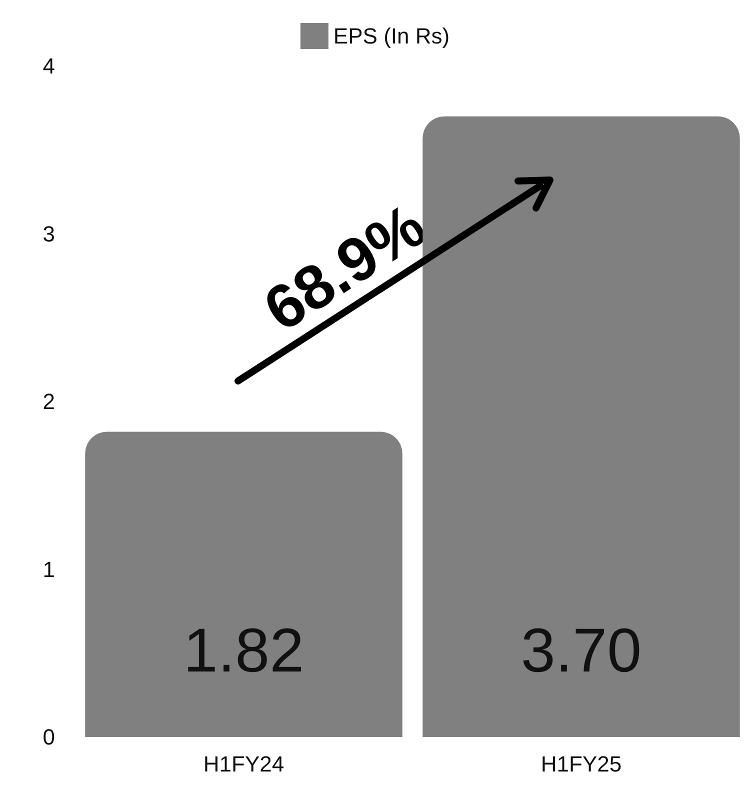 This screenshot has width=750, height=789. Describe the element at coordinates (48, 66) in the screenshot. I see `y-tick-label: 4` at that location.